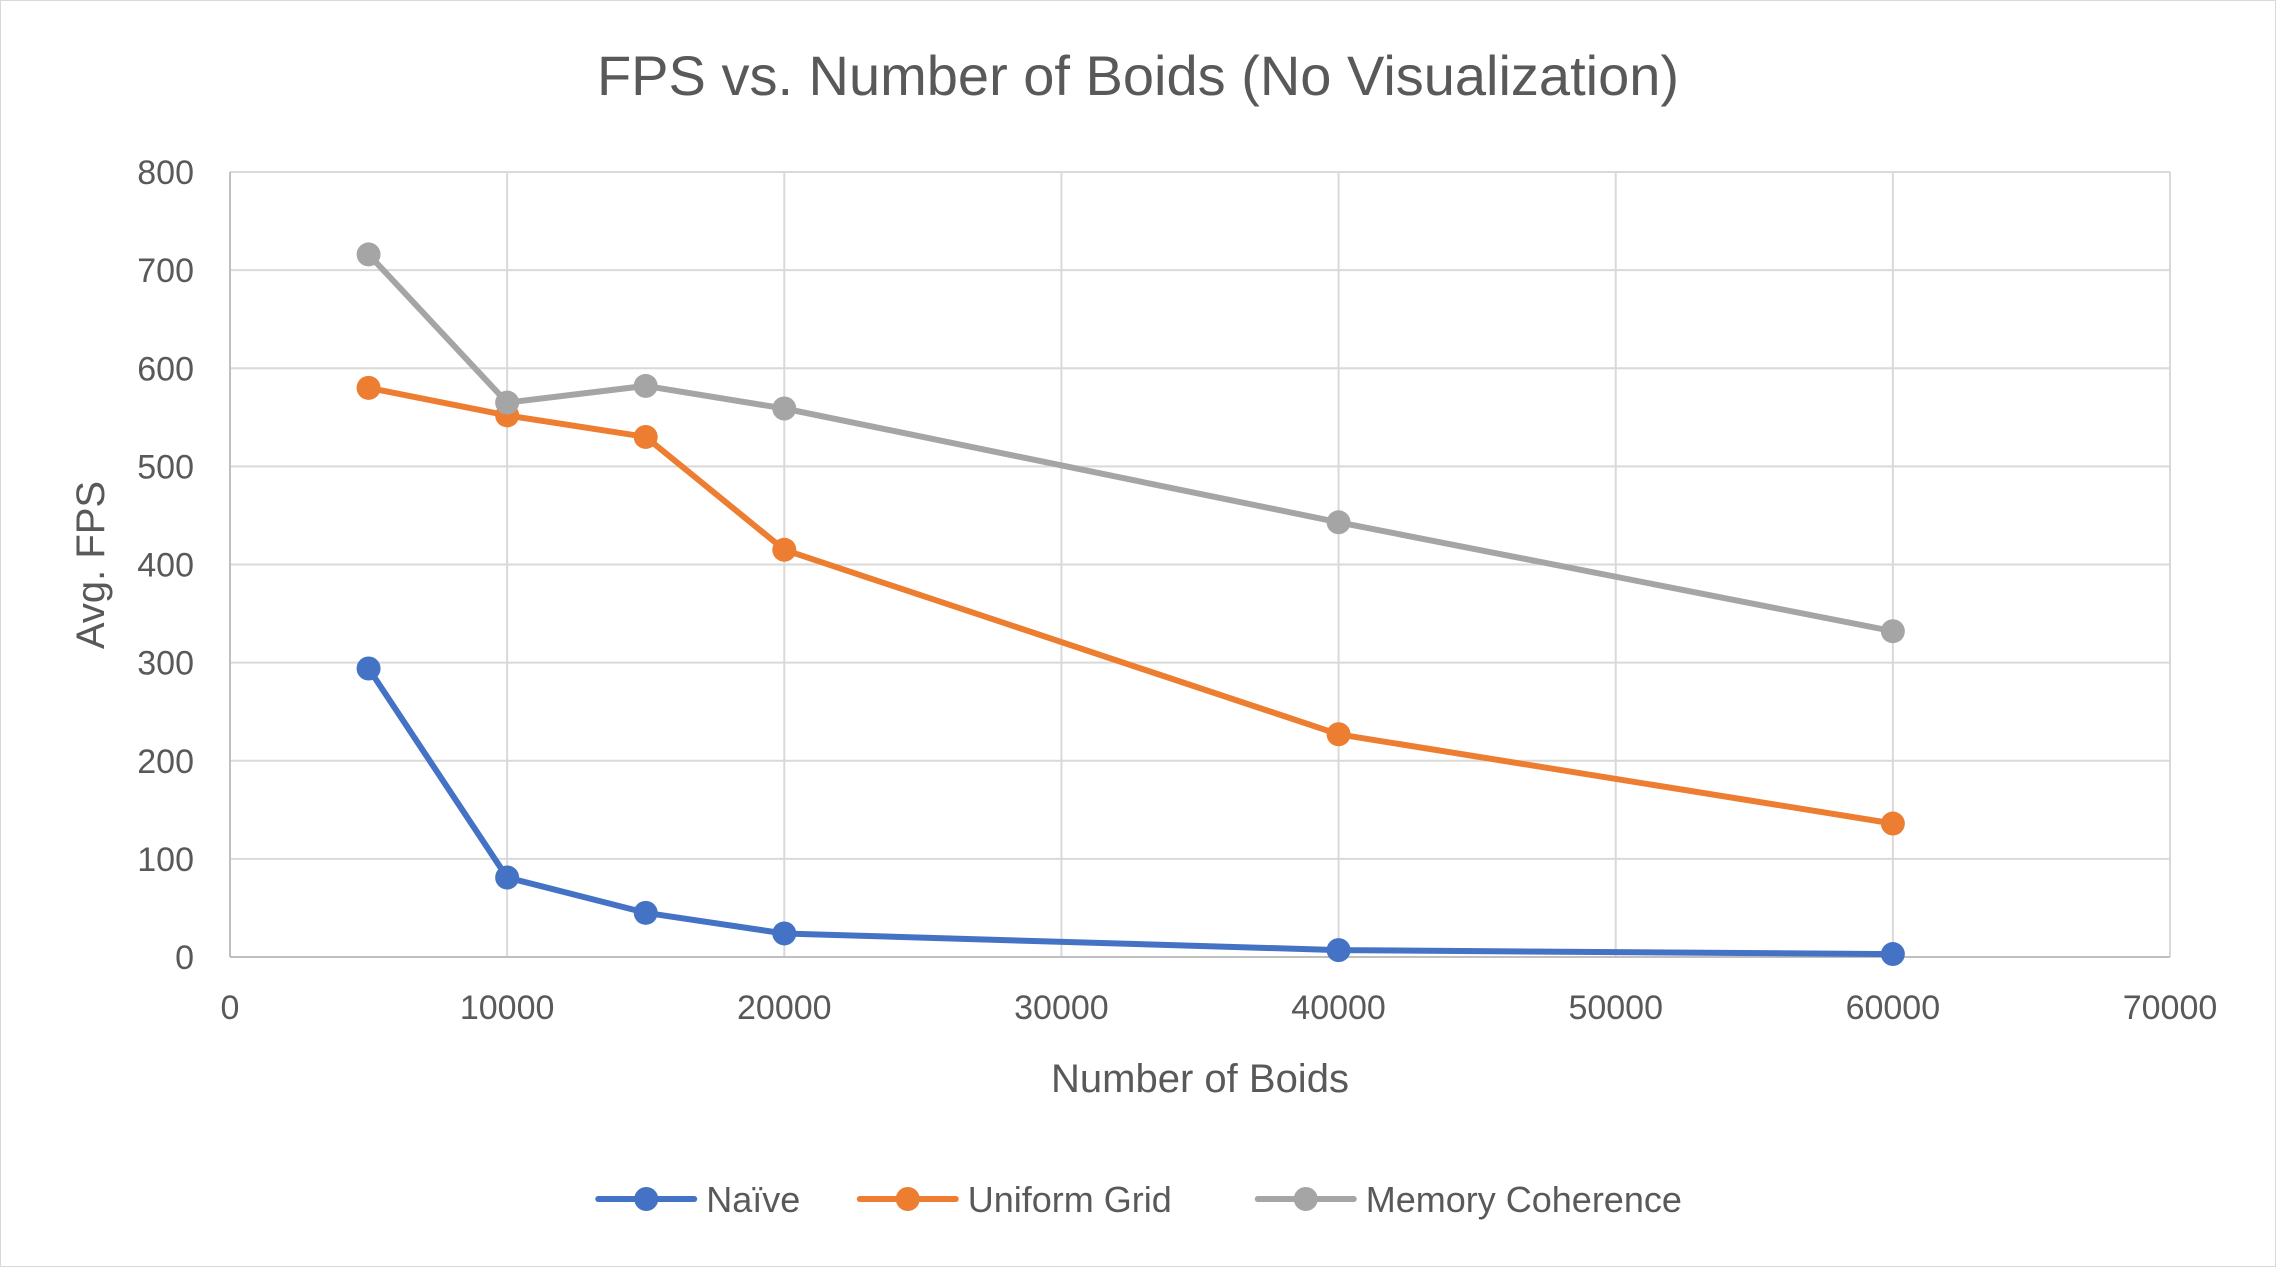 This screenshot has height=1267, width=2276. I want to click on y-tick-label: 500, so click(165, 467).